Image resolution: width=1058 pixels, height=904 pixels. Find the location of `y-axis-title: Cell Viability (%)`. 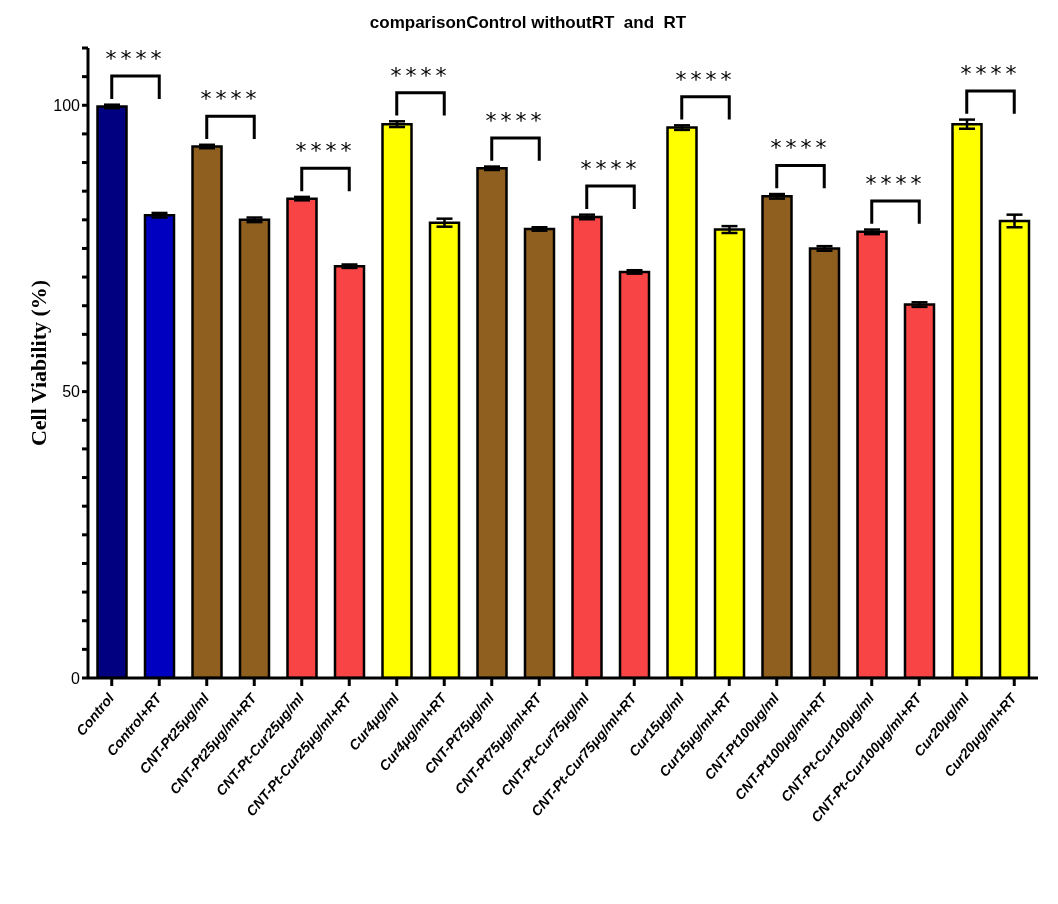

y-axis-title: Cell Viability (%) is located at coordinates (38, 363).